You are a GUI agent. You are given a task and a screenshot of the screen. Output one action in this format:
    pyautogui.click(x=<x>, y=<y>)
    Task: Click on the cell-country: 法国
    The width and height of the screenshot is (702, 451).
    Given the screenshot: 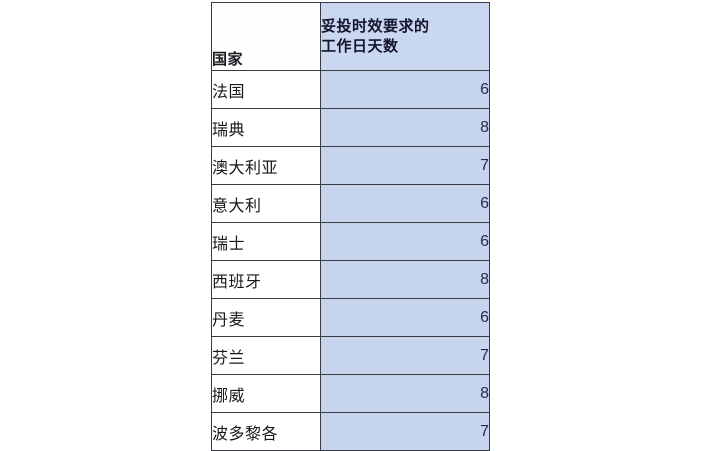 What is the action you would take?
    pyautogui.click(x=266, y=89)
    